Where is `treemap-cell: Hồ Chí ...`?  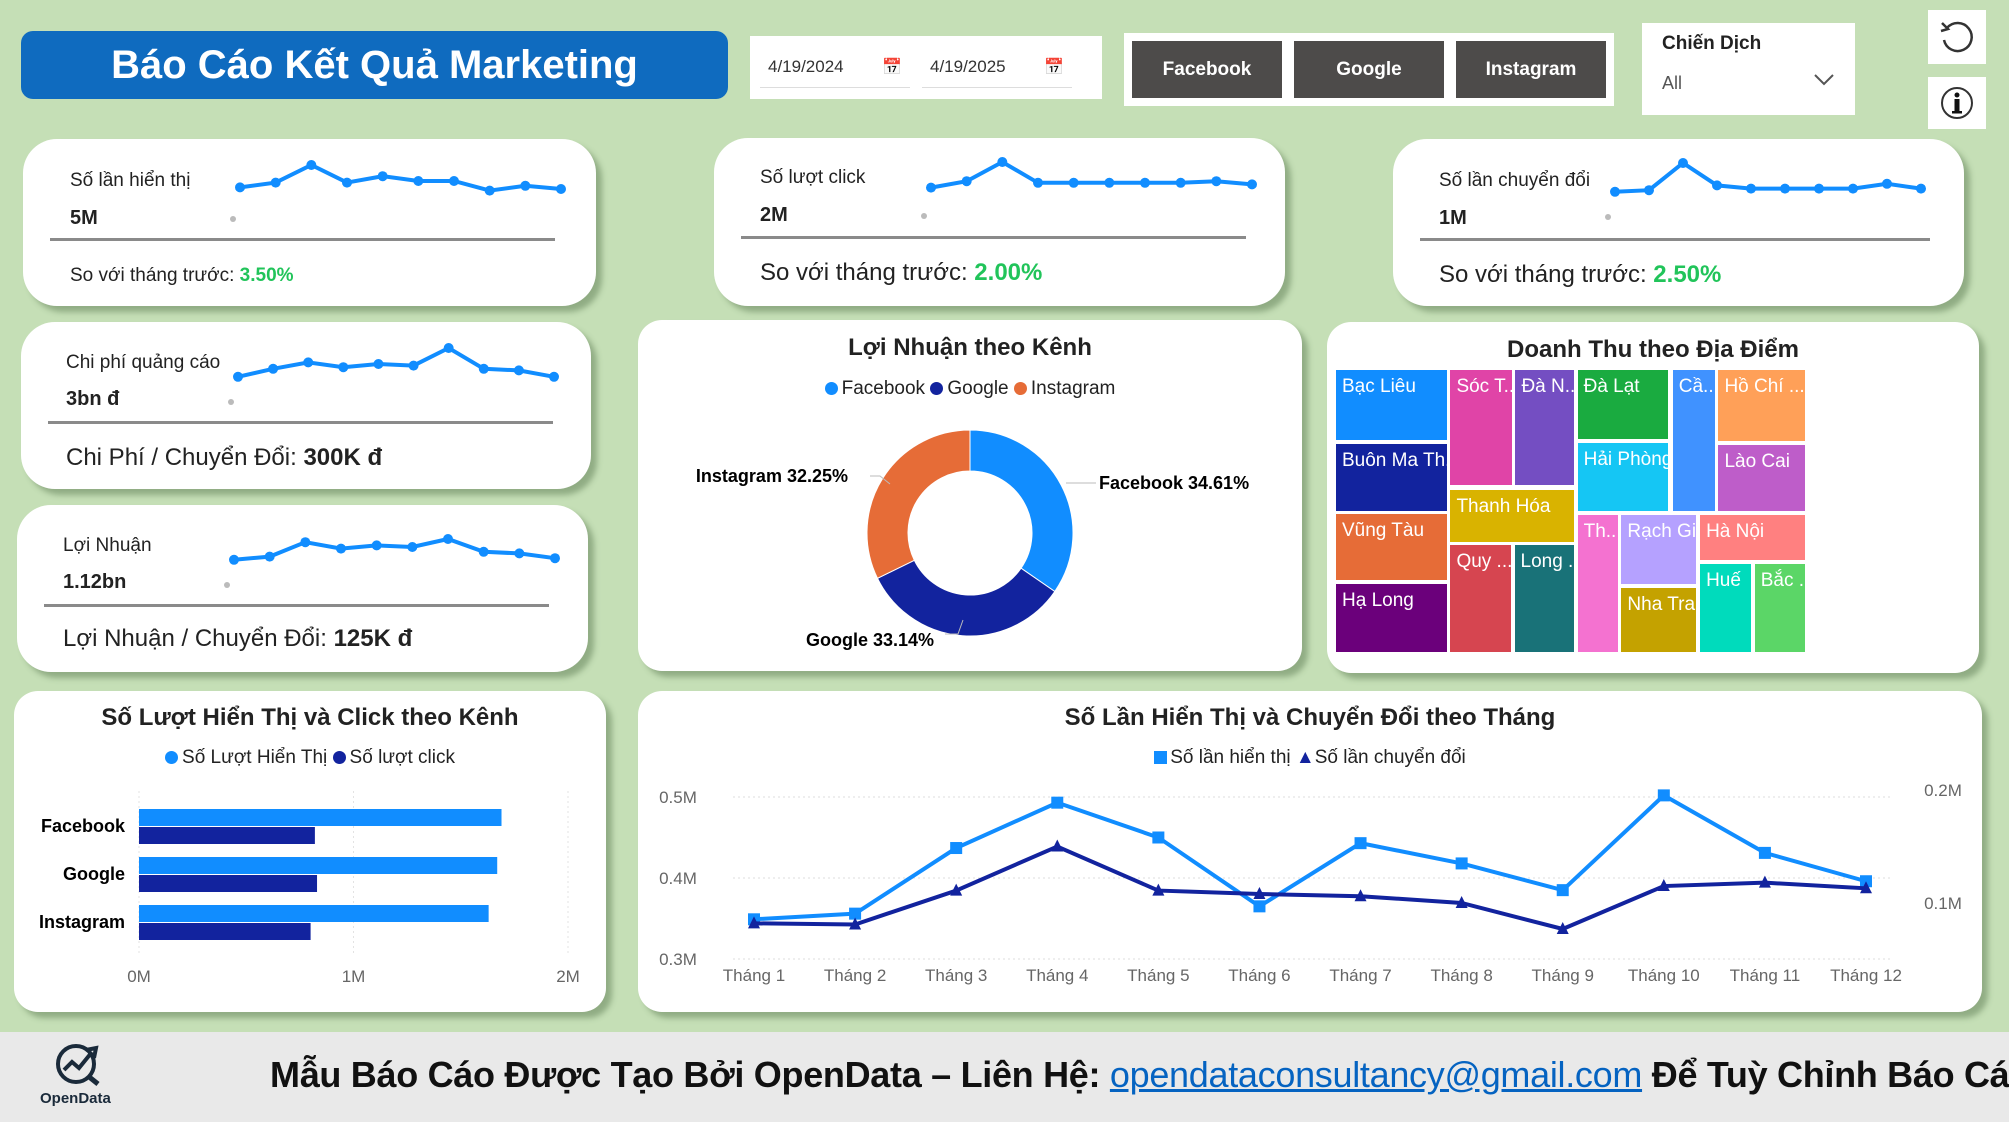 treemap-cell: Hồ Chí ... is located at coordinates (1761, 406).